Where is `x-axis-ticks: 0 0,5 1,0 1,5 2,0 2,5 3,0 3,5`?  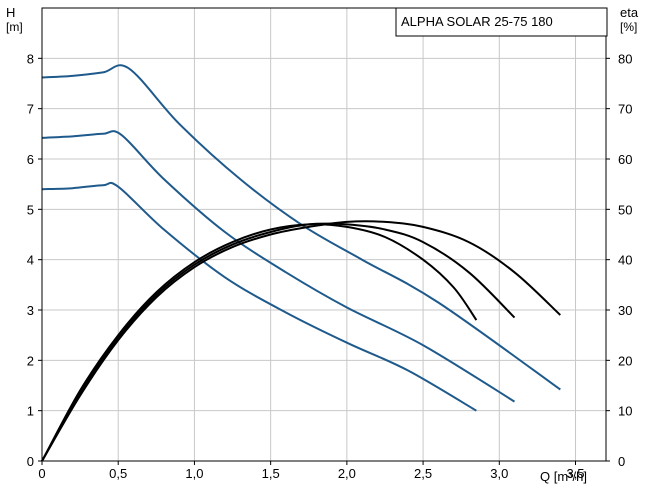 x-axis-ticks: 0 0,5 1,0 1,5 2,0 2,5 3,0 3,5 is located at coordinates (311, 471).